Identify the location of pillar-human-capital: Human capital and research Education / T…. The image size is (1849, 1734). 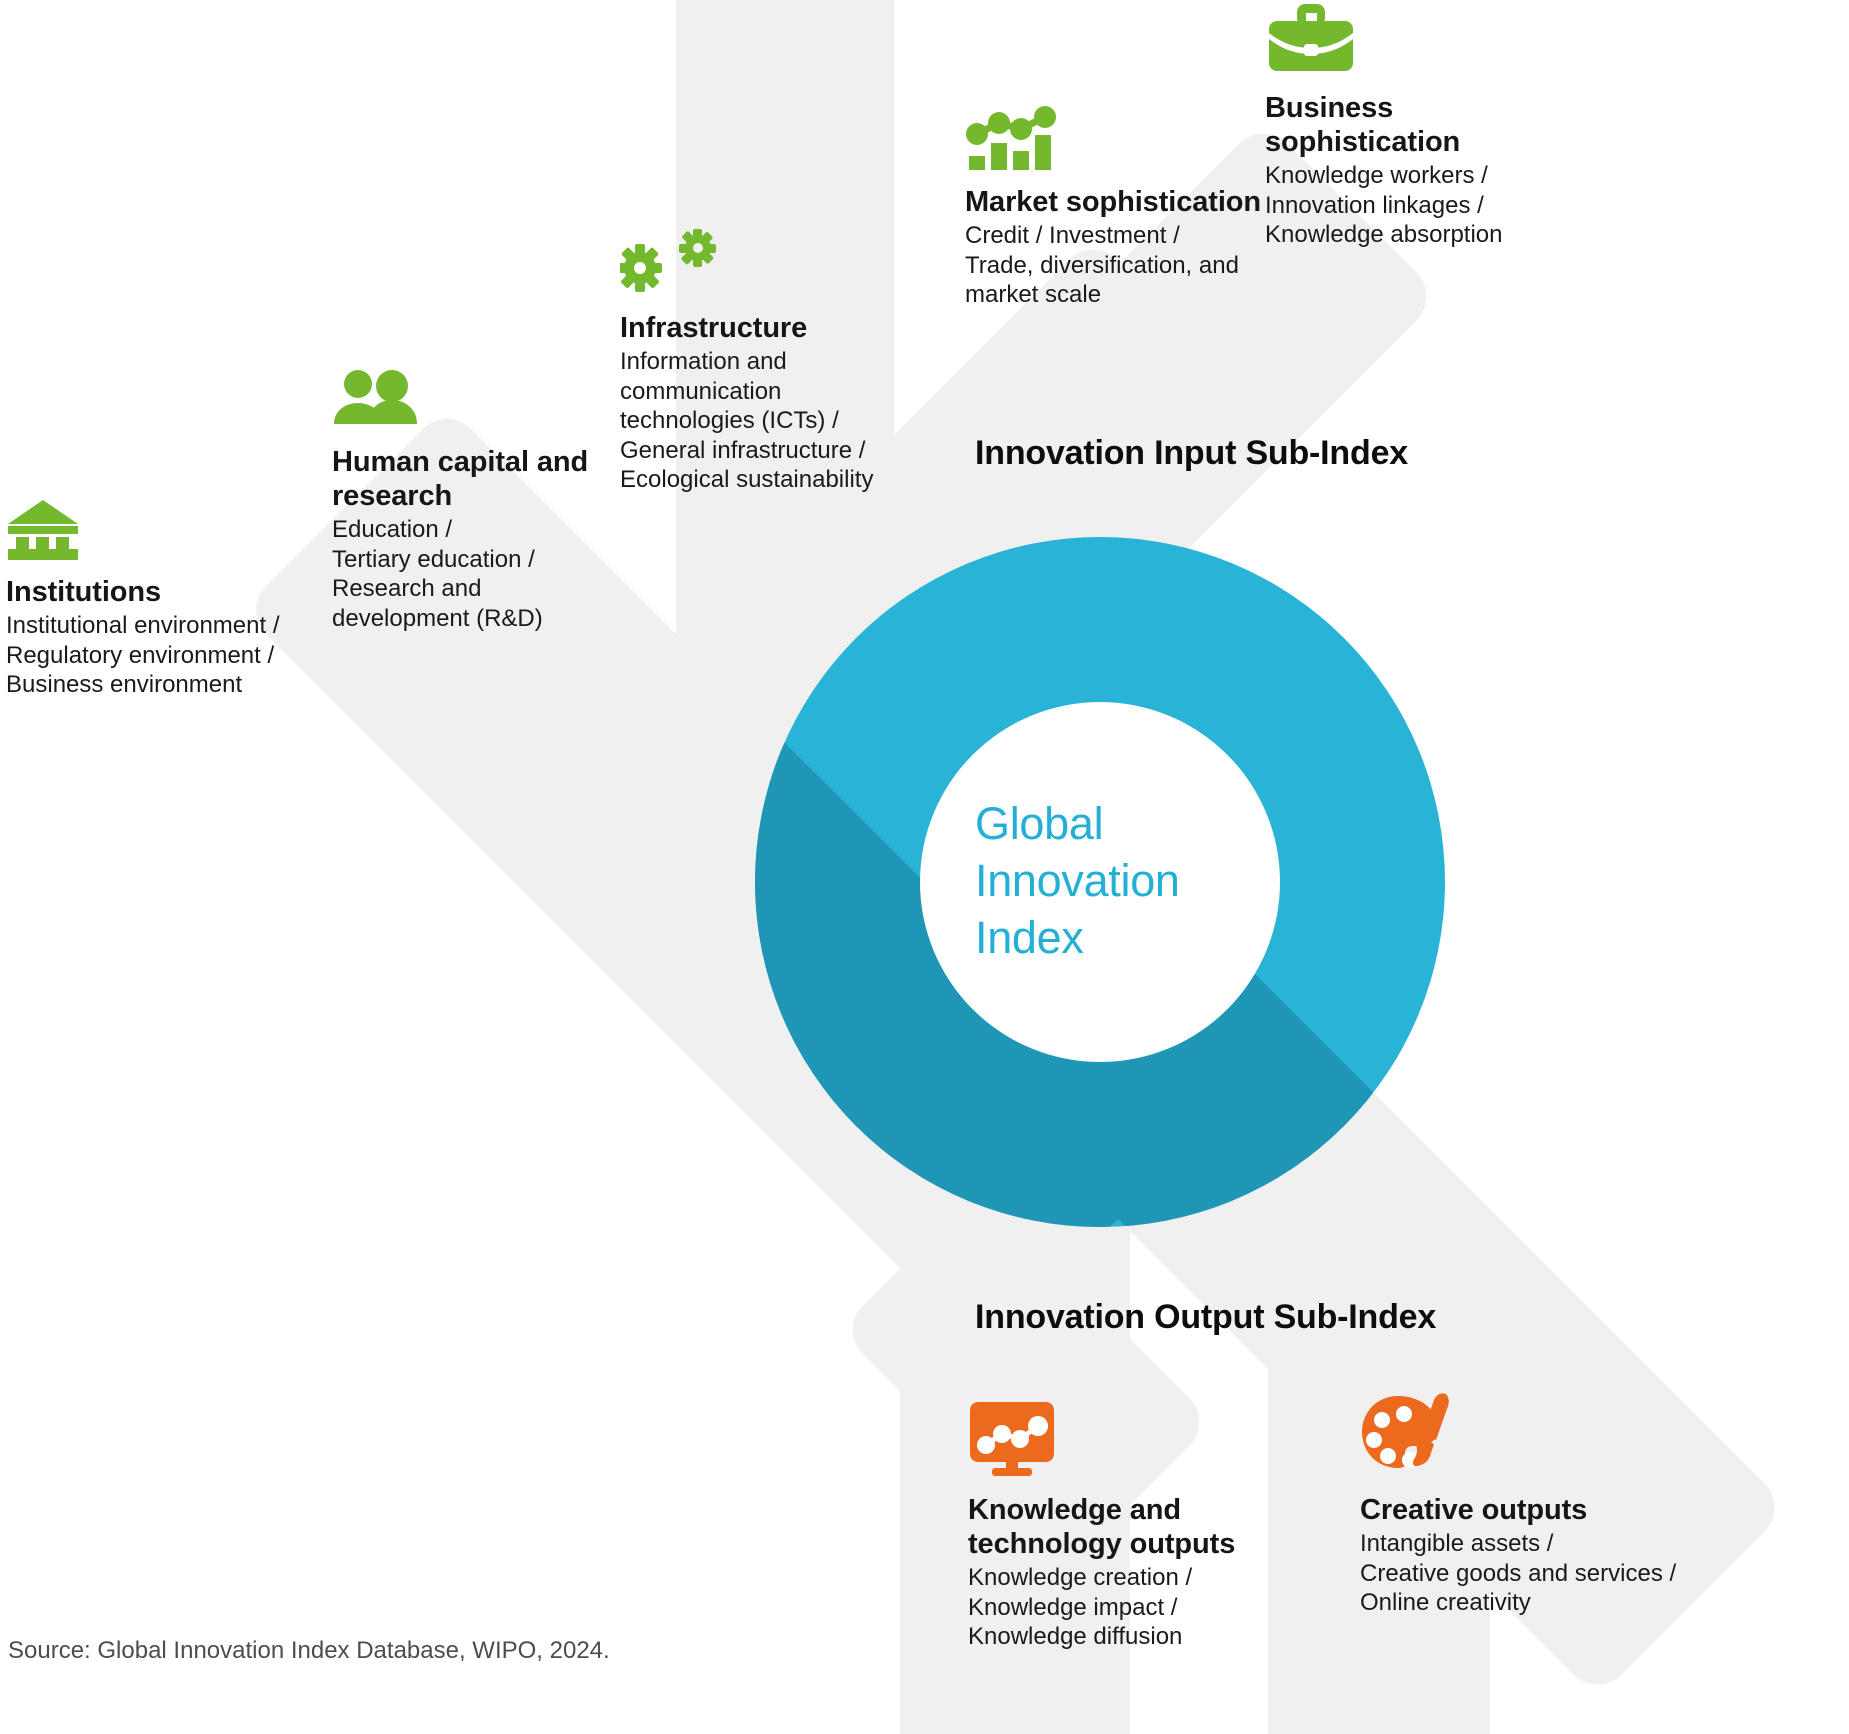
(482, 501).